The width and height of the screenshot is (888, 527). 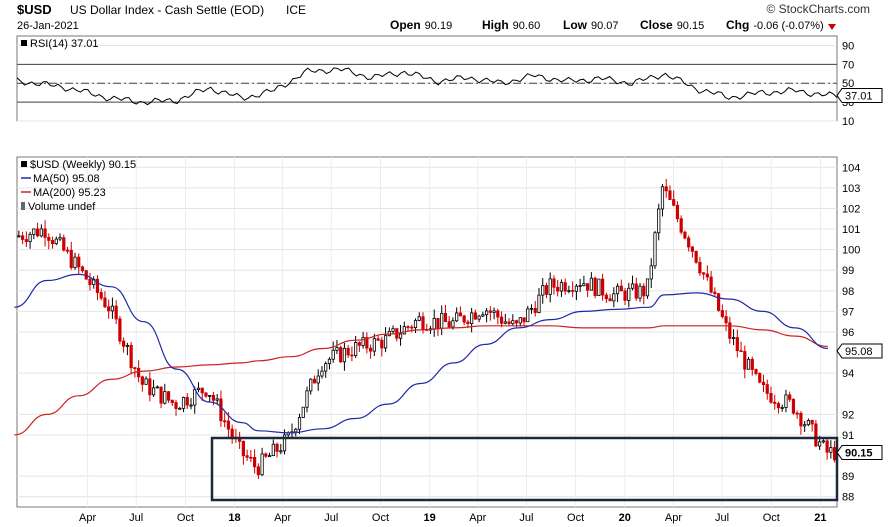 What do you see at coordinates (848, 65) in the screenshot?
I see `rsi-tick-label: 70` at bounding box center [848, 65].